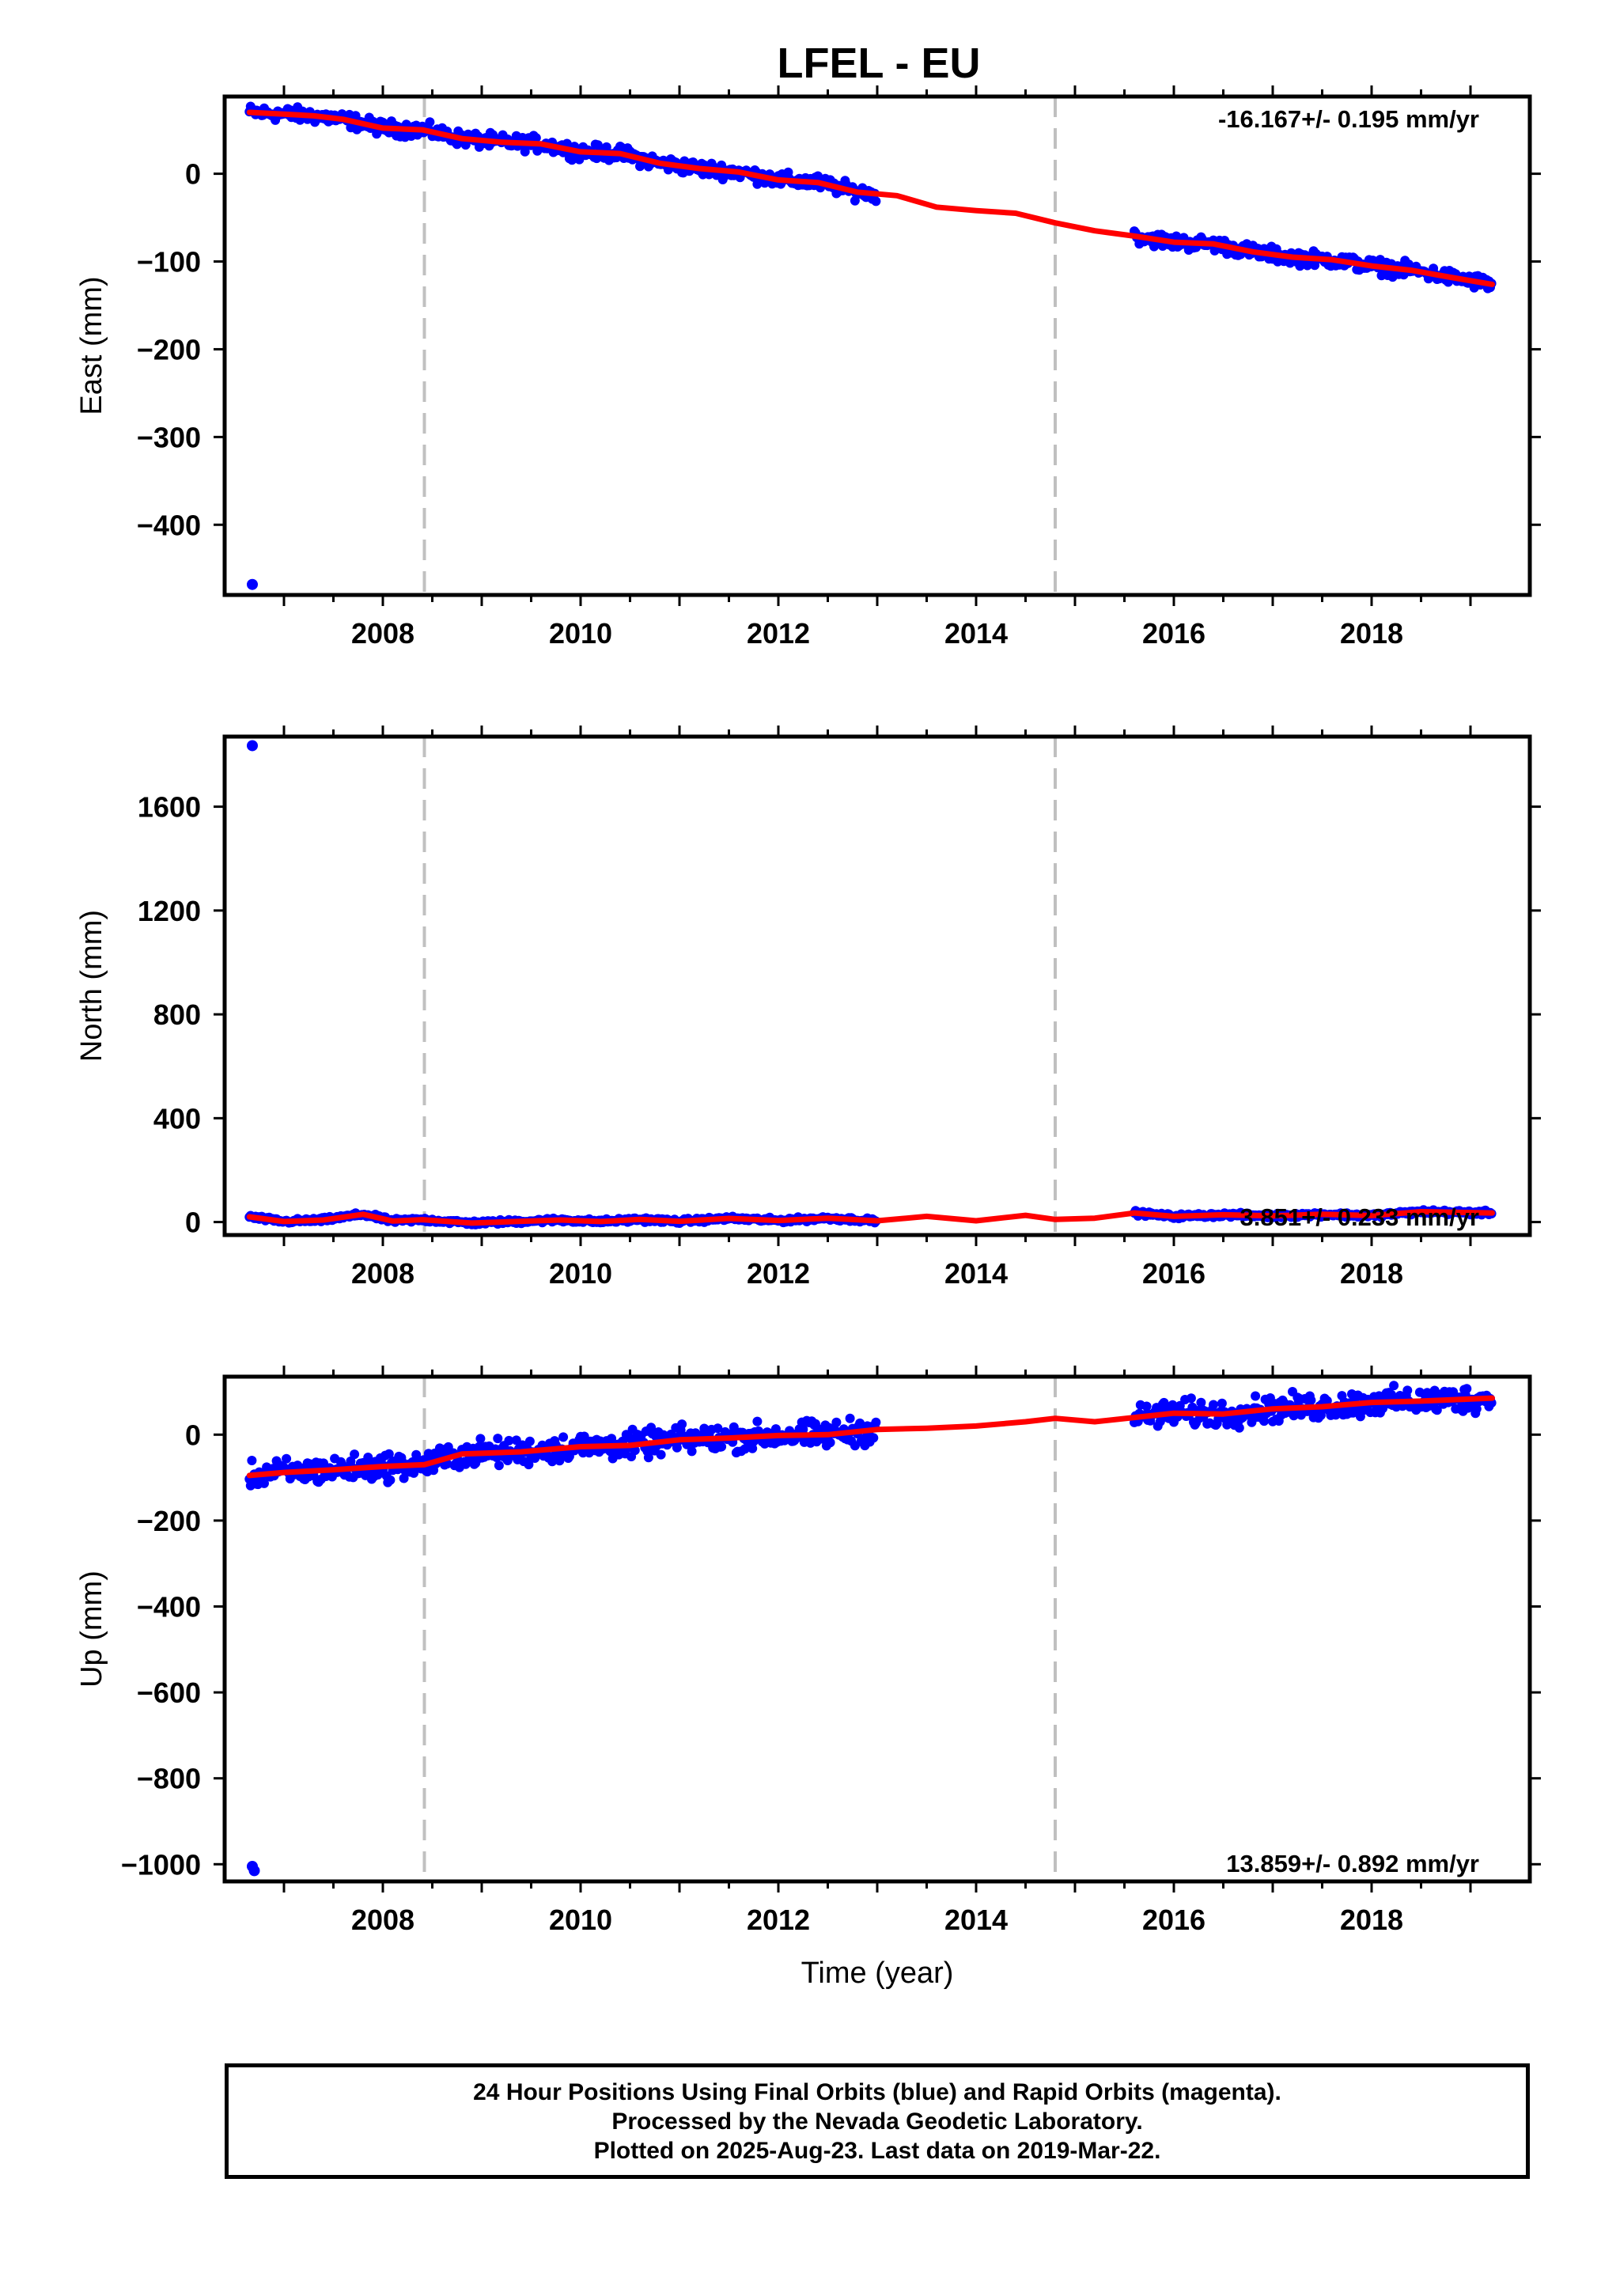 Image resolution: width=1601 pixels, height=2296 pixels. I want to click on y-tick-label: −800, so click(169, 1779).